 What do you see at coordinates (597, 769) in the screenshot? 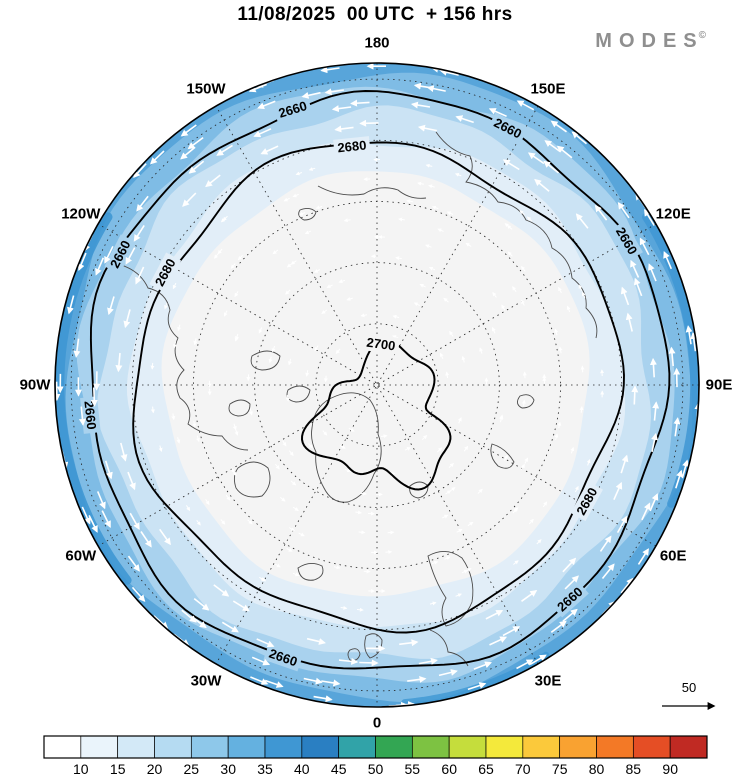
I see `colorbar-tick: 80` at bounding box center [597, 769].